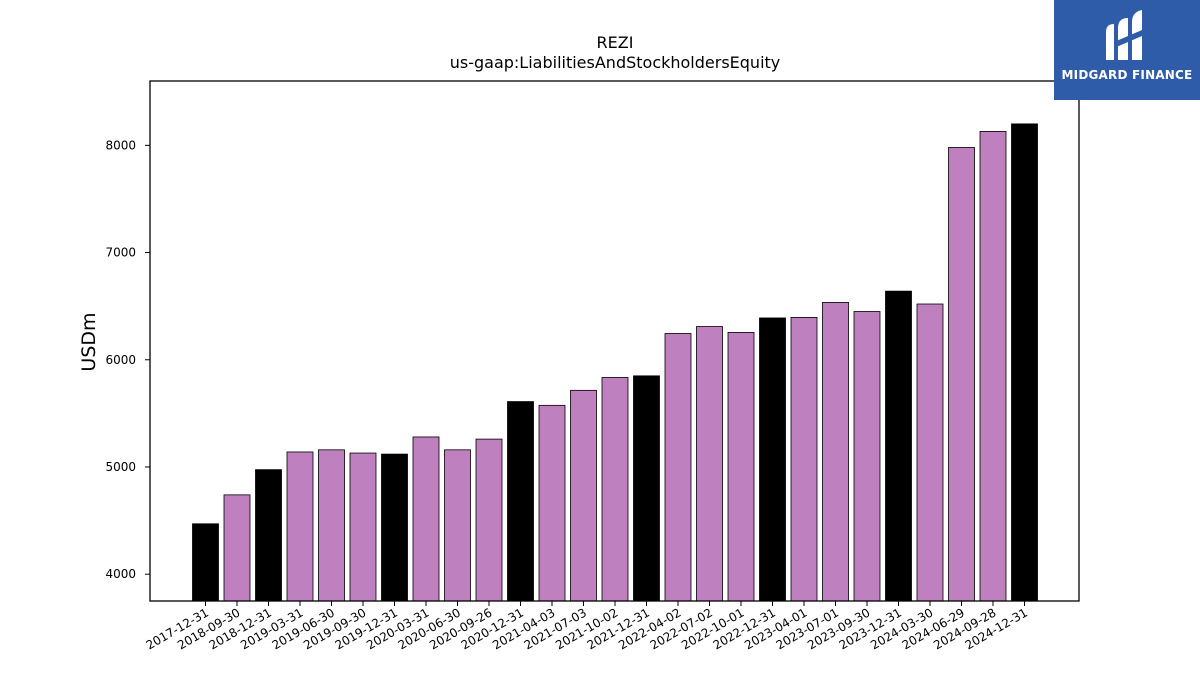 This screenshot has width=1200, height=675. Describe the element at coordinates (615, 62) in the screenshot. I see `chart-subtitle: us-gaap:LiabilitiesAndStockholdersEquity` at that location.